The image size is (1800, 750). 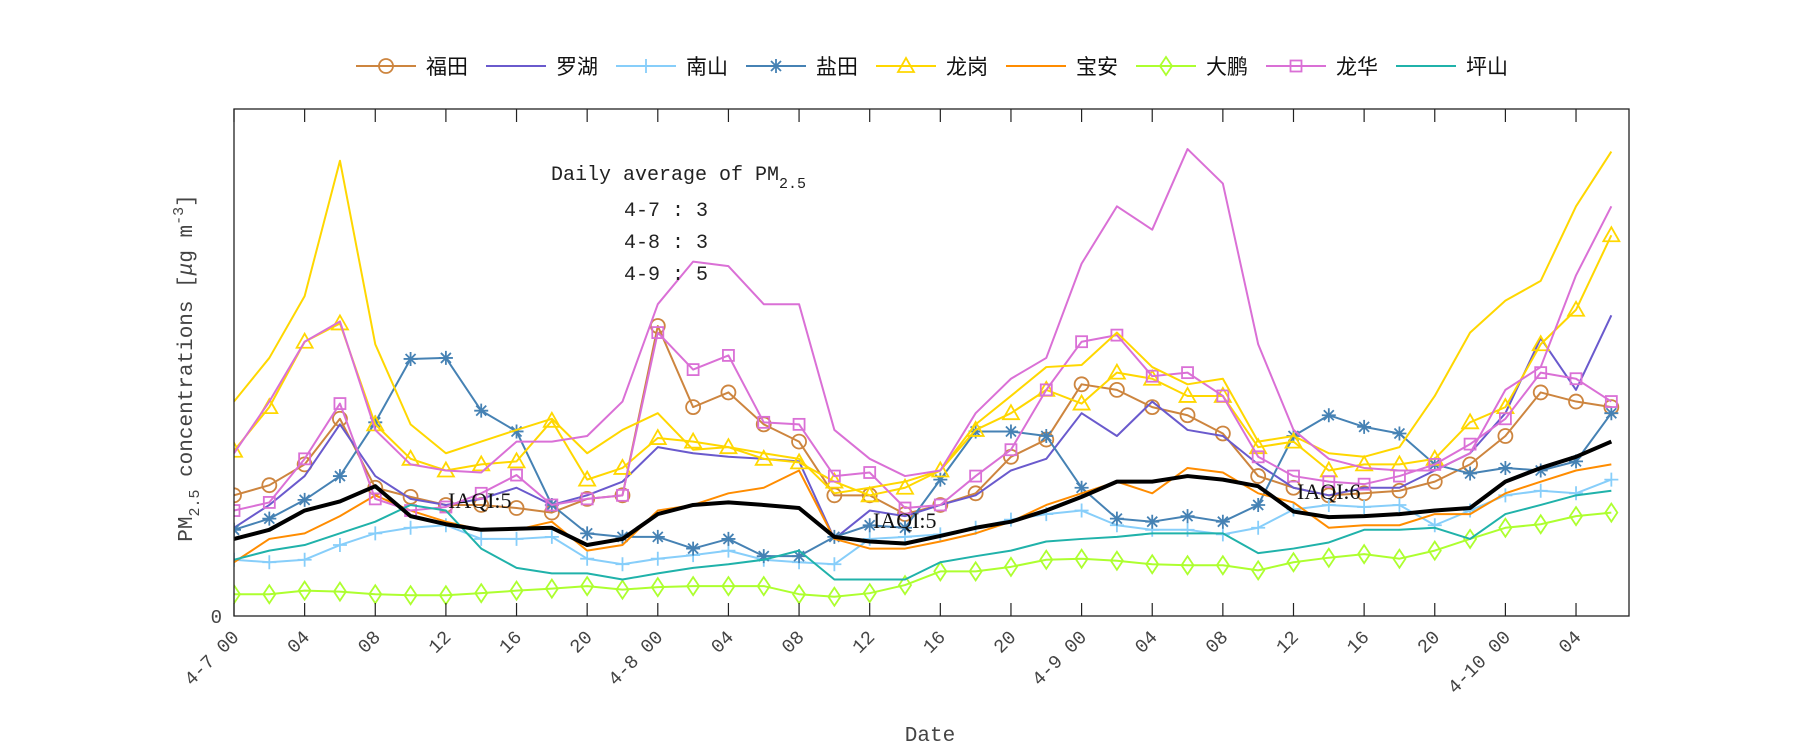 What do you see at coordinates (542, 67) in the screenshot?
I see `legend-item-罗湖: 罗湖` at bounding box center [542, 67].